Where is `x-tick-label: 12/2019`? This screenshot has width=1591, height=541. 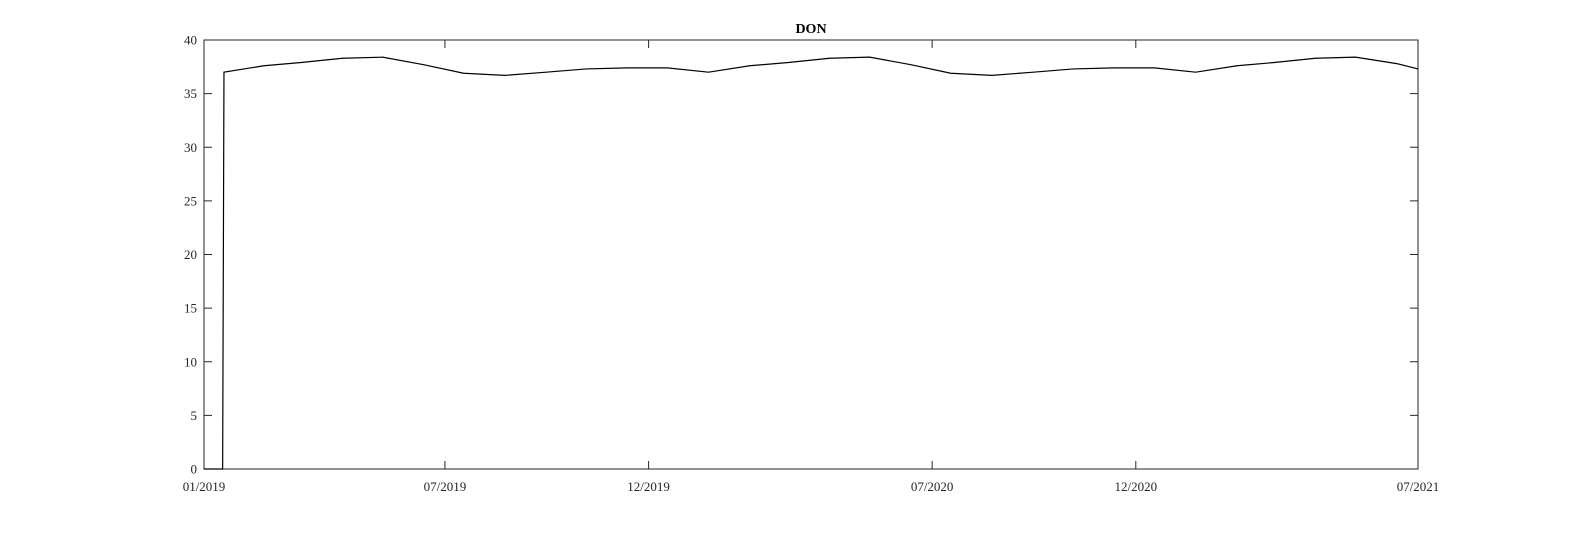
x-tick-label: 12/2019 is located at coordinates (648, 486).